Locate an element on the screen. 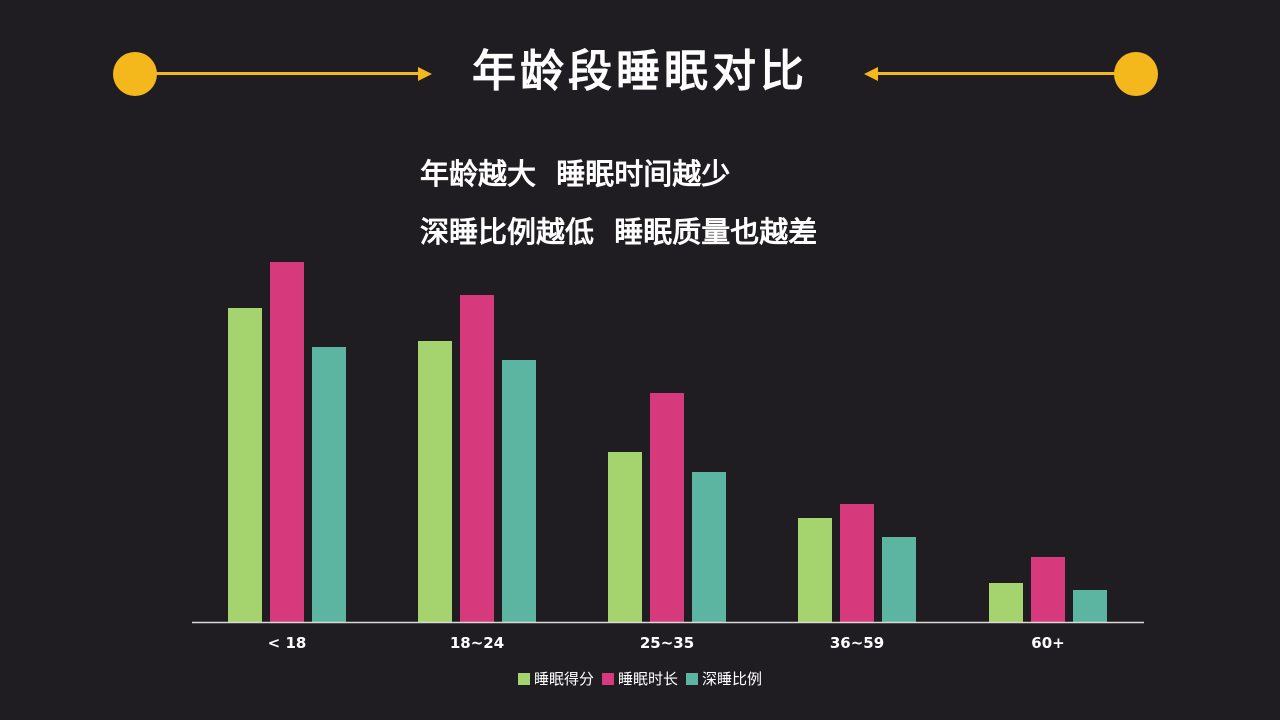 The image size is (1280, 720). legend-swatch-deep is located at coordinates (692, 678).